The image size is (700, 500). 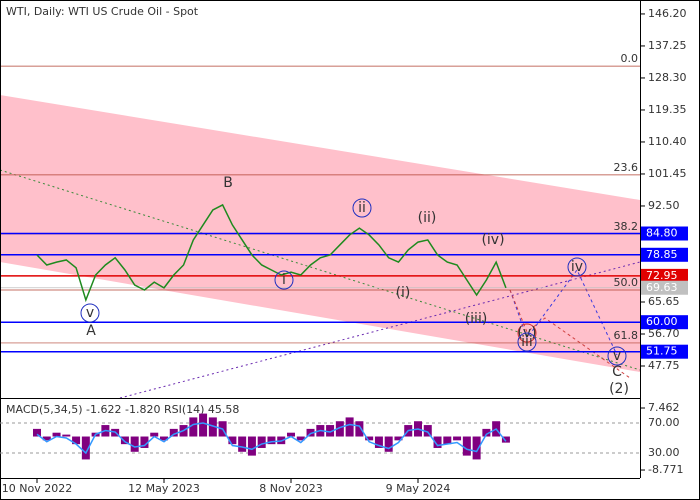 I want to click on x-tick-label: 12 May 2023, so click(x=164, y=488).